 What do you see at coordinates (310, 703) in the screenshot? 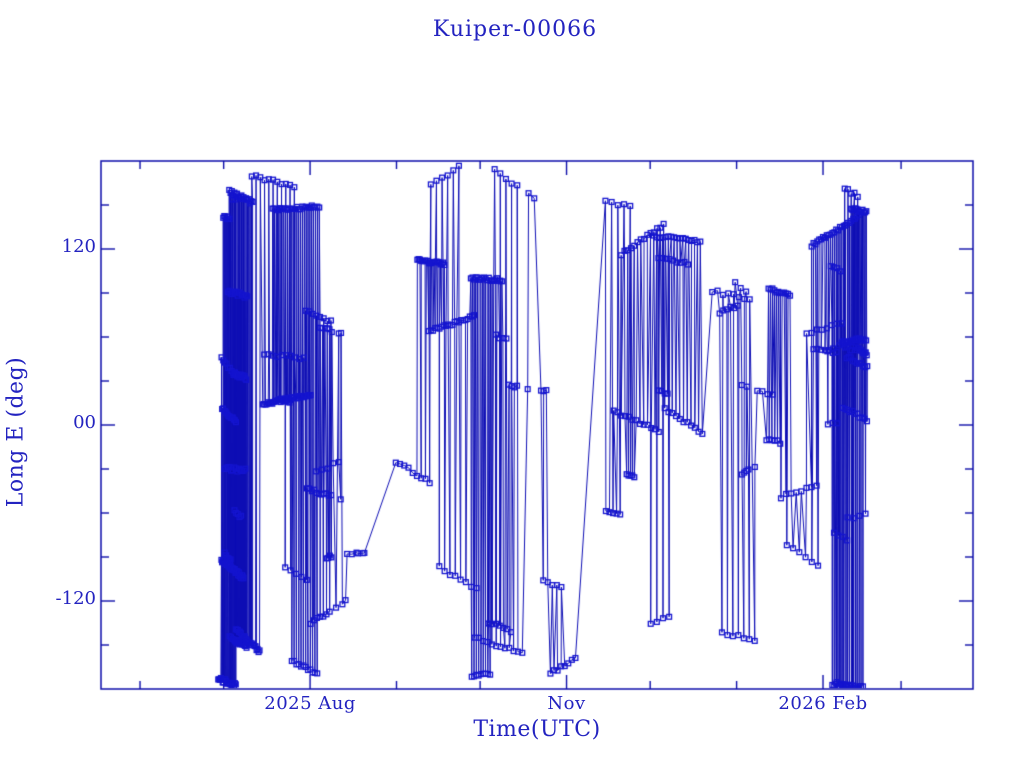
I see `x-tick-label: 2025 Aug` at bounding box center [310, 703].